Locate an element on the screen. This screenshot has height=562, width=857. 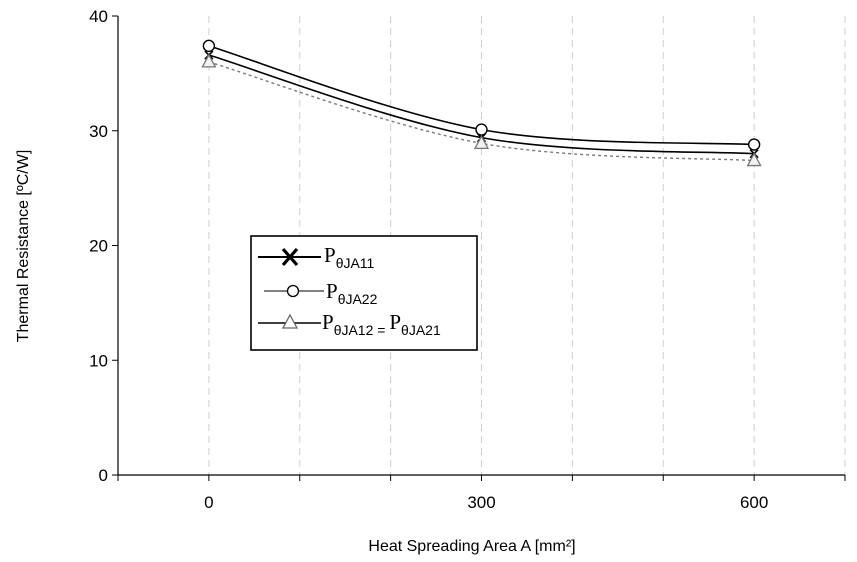
legend-label-s11-sub: θJA11 is located at coordinates (355, 263).